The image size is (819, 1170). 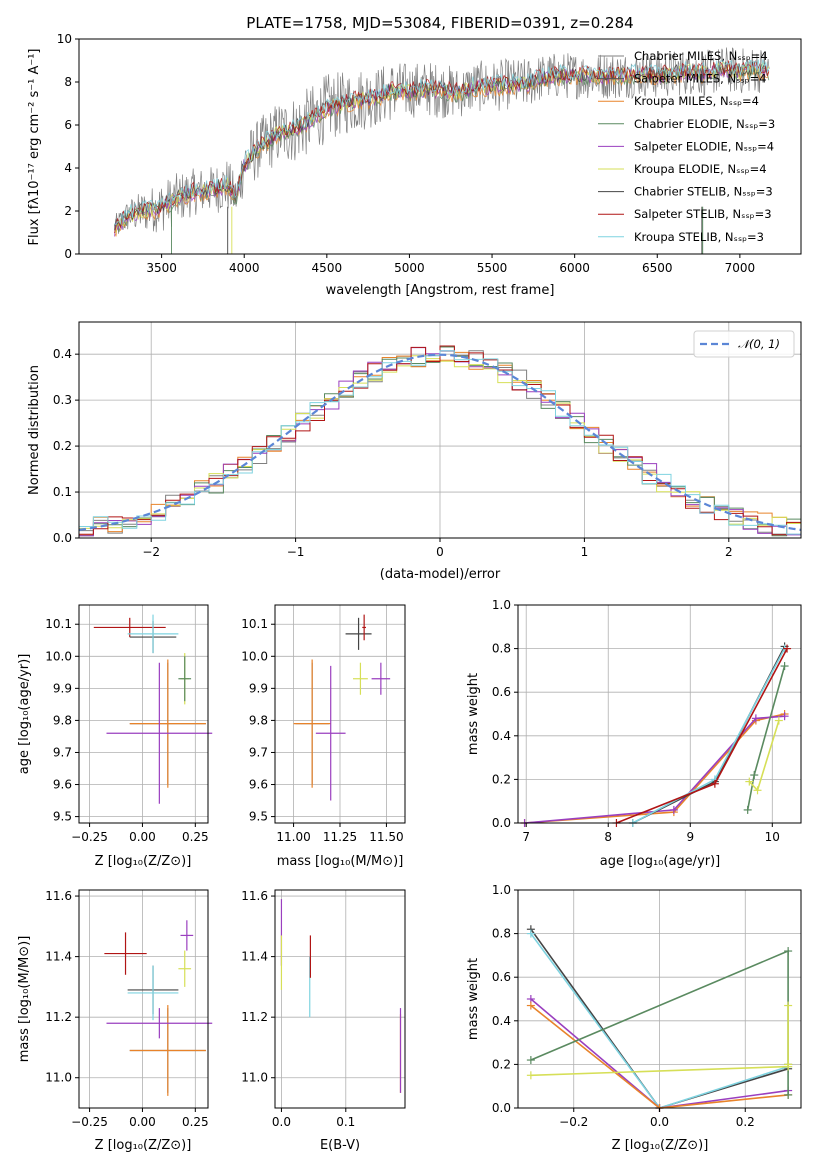 I want to click on histogram-y-label: Normed distribution, so click(x=34, y=430).